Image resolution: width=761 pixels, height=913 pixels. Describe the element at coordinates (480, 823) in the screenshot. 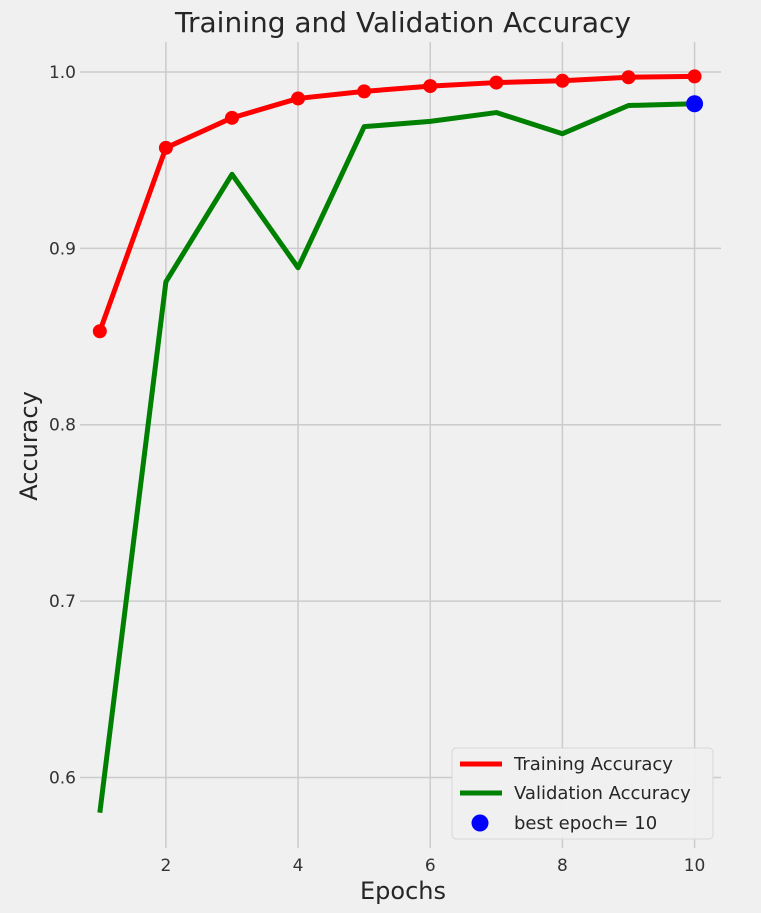

I see `legend-best-epoch-swatch` at that location.